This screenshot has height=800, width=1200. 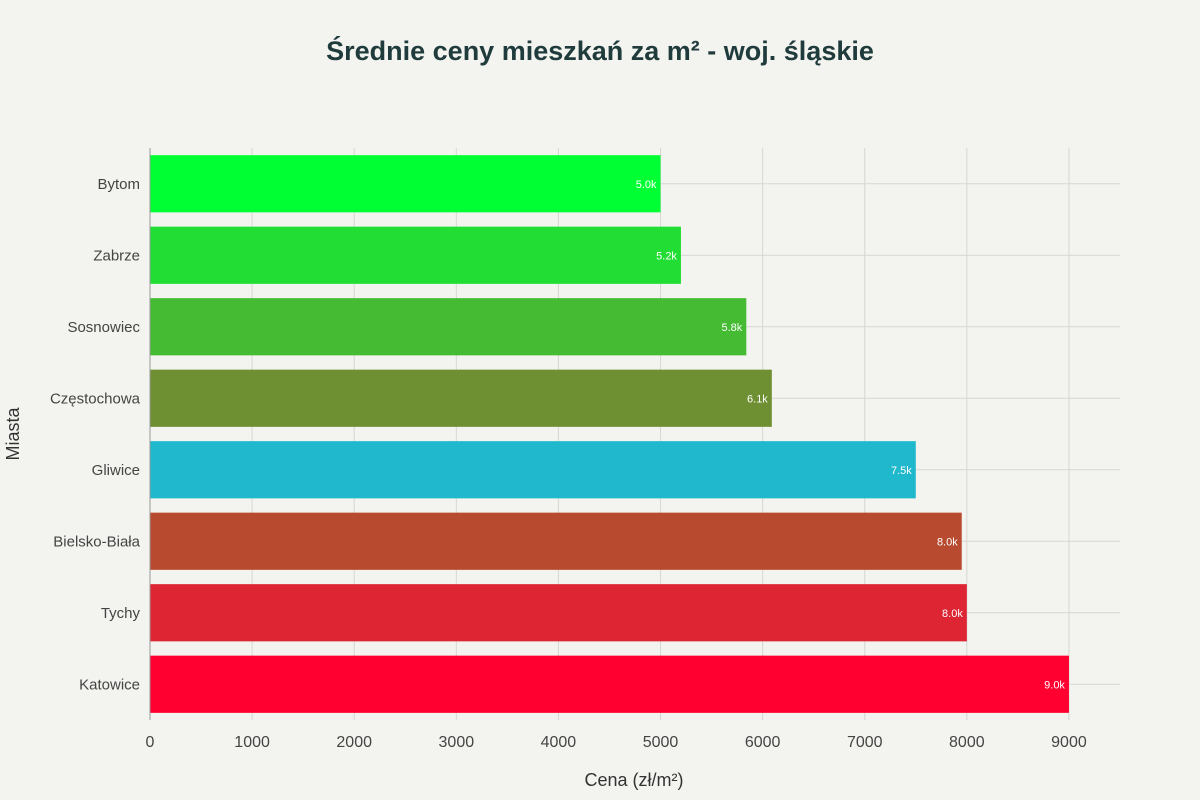 I want to click on y-tick-label: Zabrze, so click(x=116, y=255).